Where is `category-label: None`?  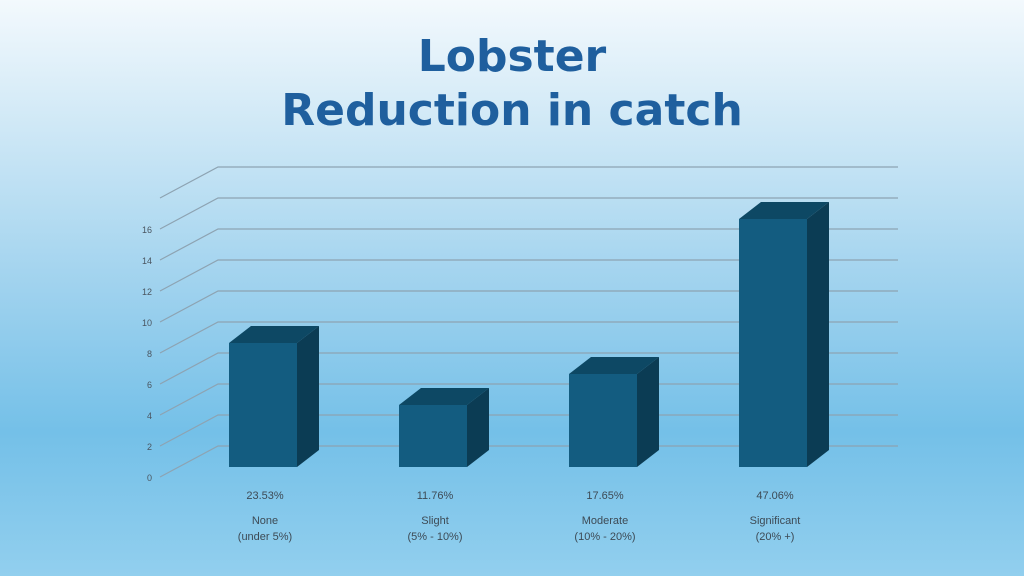 category-label: None is located at coordinates (265, 521).